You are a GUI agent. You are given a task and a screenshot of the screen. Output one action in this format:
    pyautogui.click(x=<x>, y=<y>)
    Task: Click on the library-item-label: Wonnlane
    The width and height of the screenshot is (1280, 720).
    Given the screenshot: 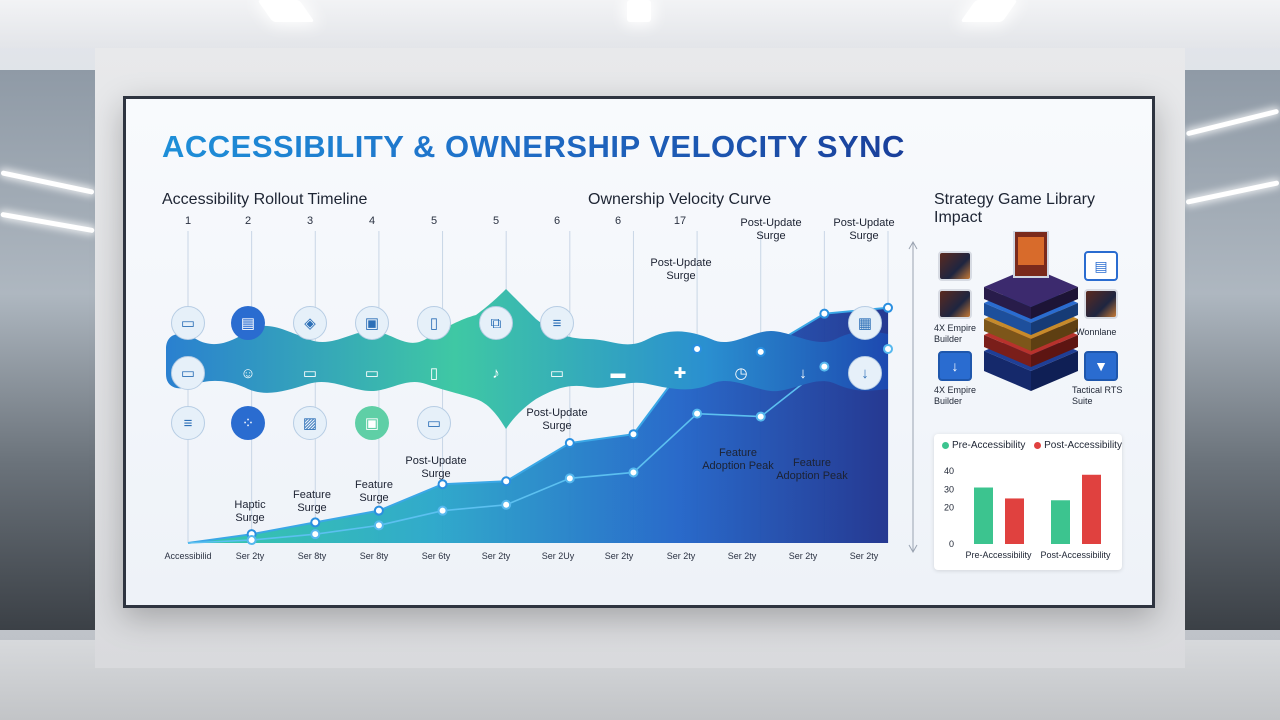 What is the action you would take?
    pyautogui.click(x=1096, y=332)
    